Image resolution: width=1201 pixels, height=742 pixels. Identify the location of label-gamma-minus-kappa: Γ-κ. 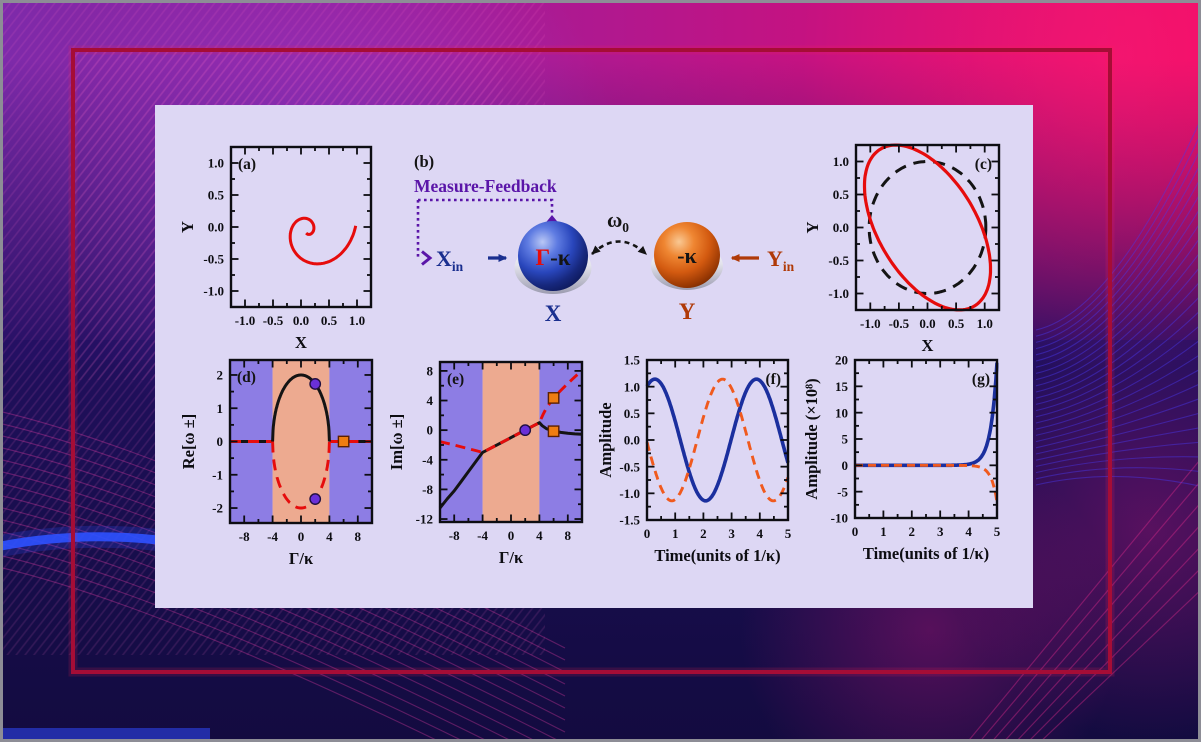
(552, 257).